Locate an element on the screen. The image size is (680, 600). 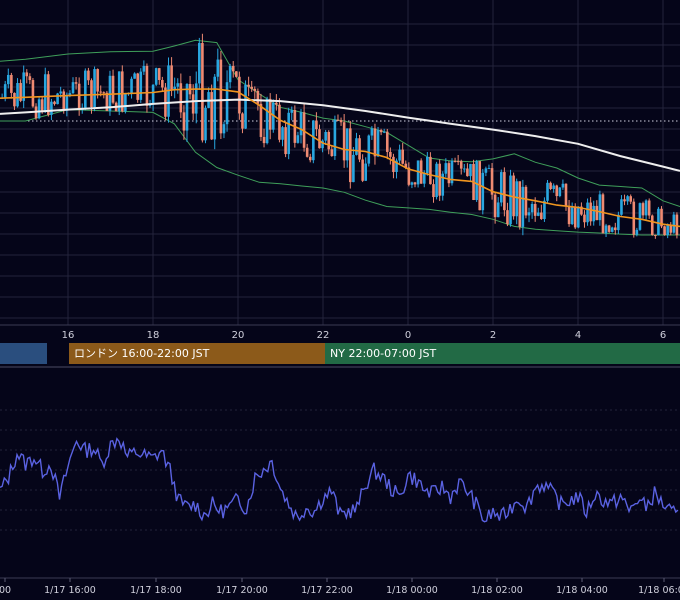
hour-tick-label: 0 is located at coordinates (408, 335).